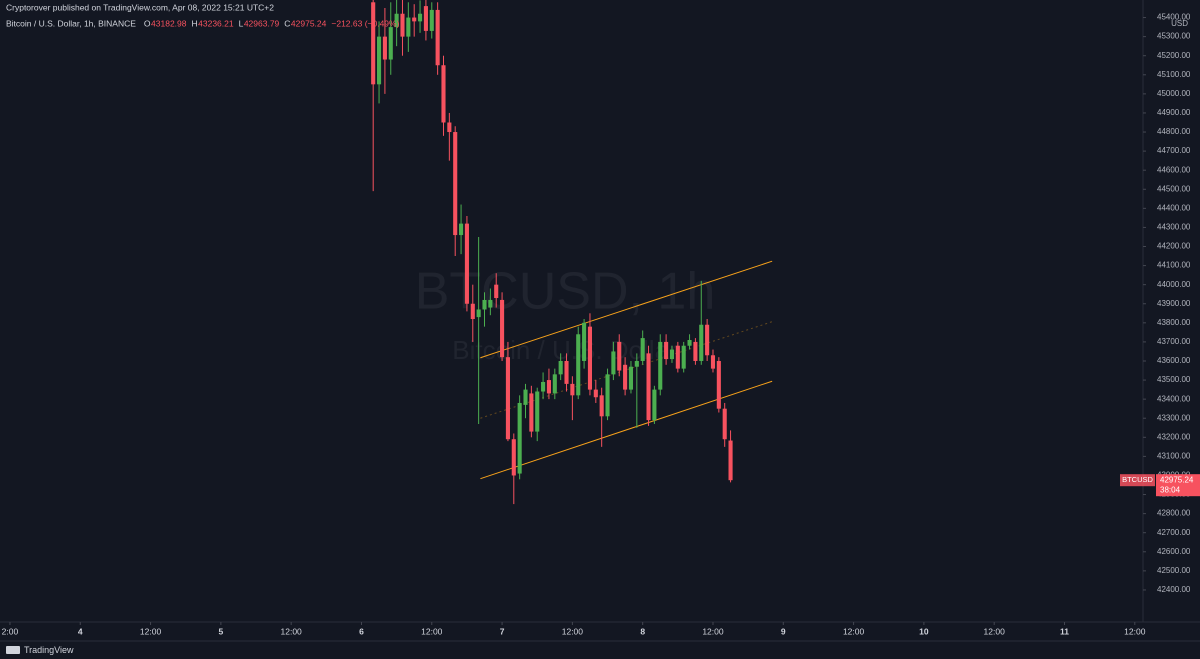 The width and height of the screenshot is (1200, 659). What do you see at coordinates (1177, 479) in the screenshot?
I see `price-badge-label: 42975.24` at bounding box center [1177, 479].